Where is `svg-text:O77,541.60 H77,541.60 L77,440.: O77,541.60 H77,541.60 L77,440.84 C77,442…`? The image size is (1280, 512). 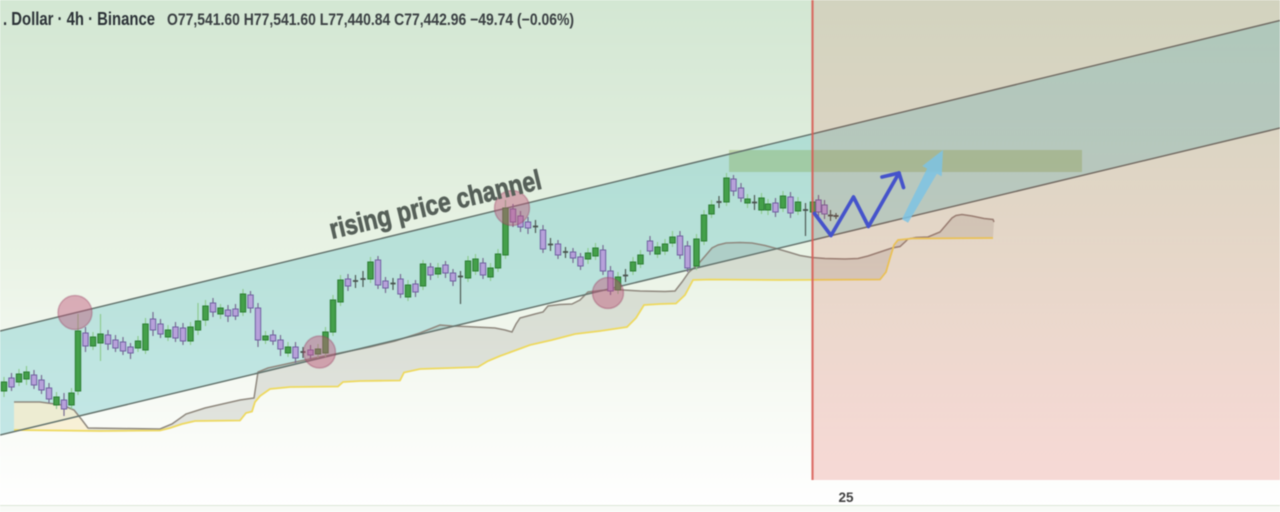 svg-text:O77,541.60 H77,541.60 L77,440.: O77,541.60 H77,541.60 L77,440.84 C77,442… is located at coordinates (370, 20).